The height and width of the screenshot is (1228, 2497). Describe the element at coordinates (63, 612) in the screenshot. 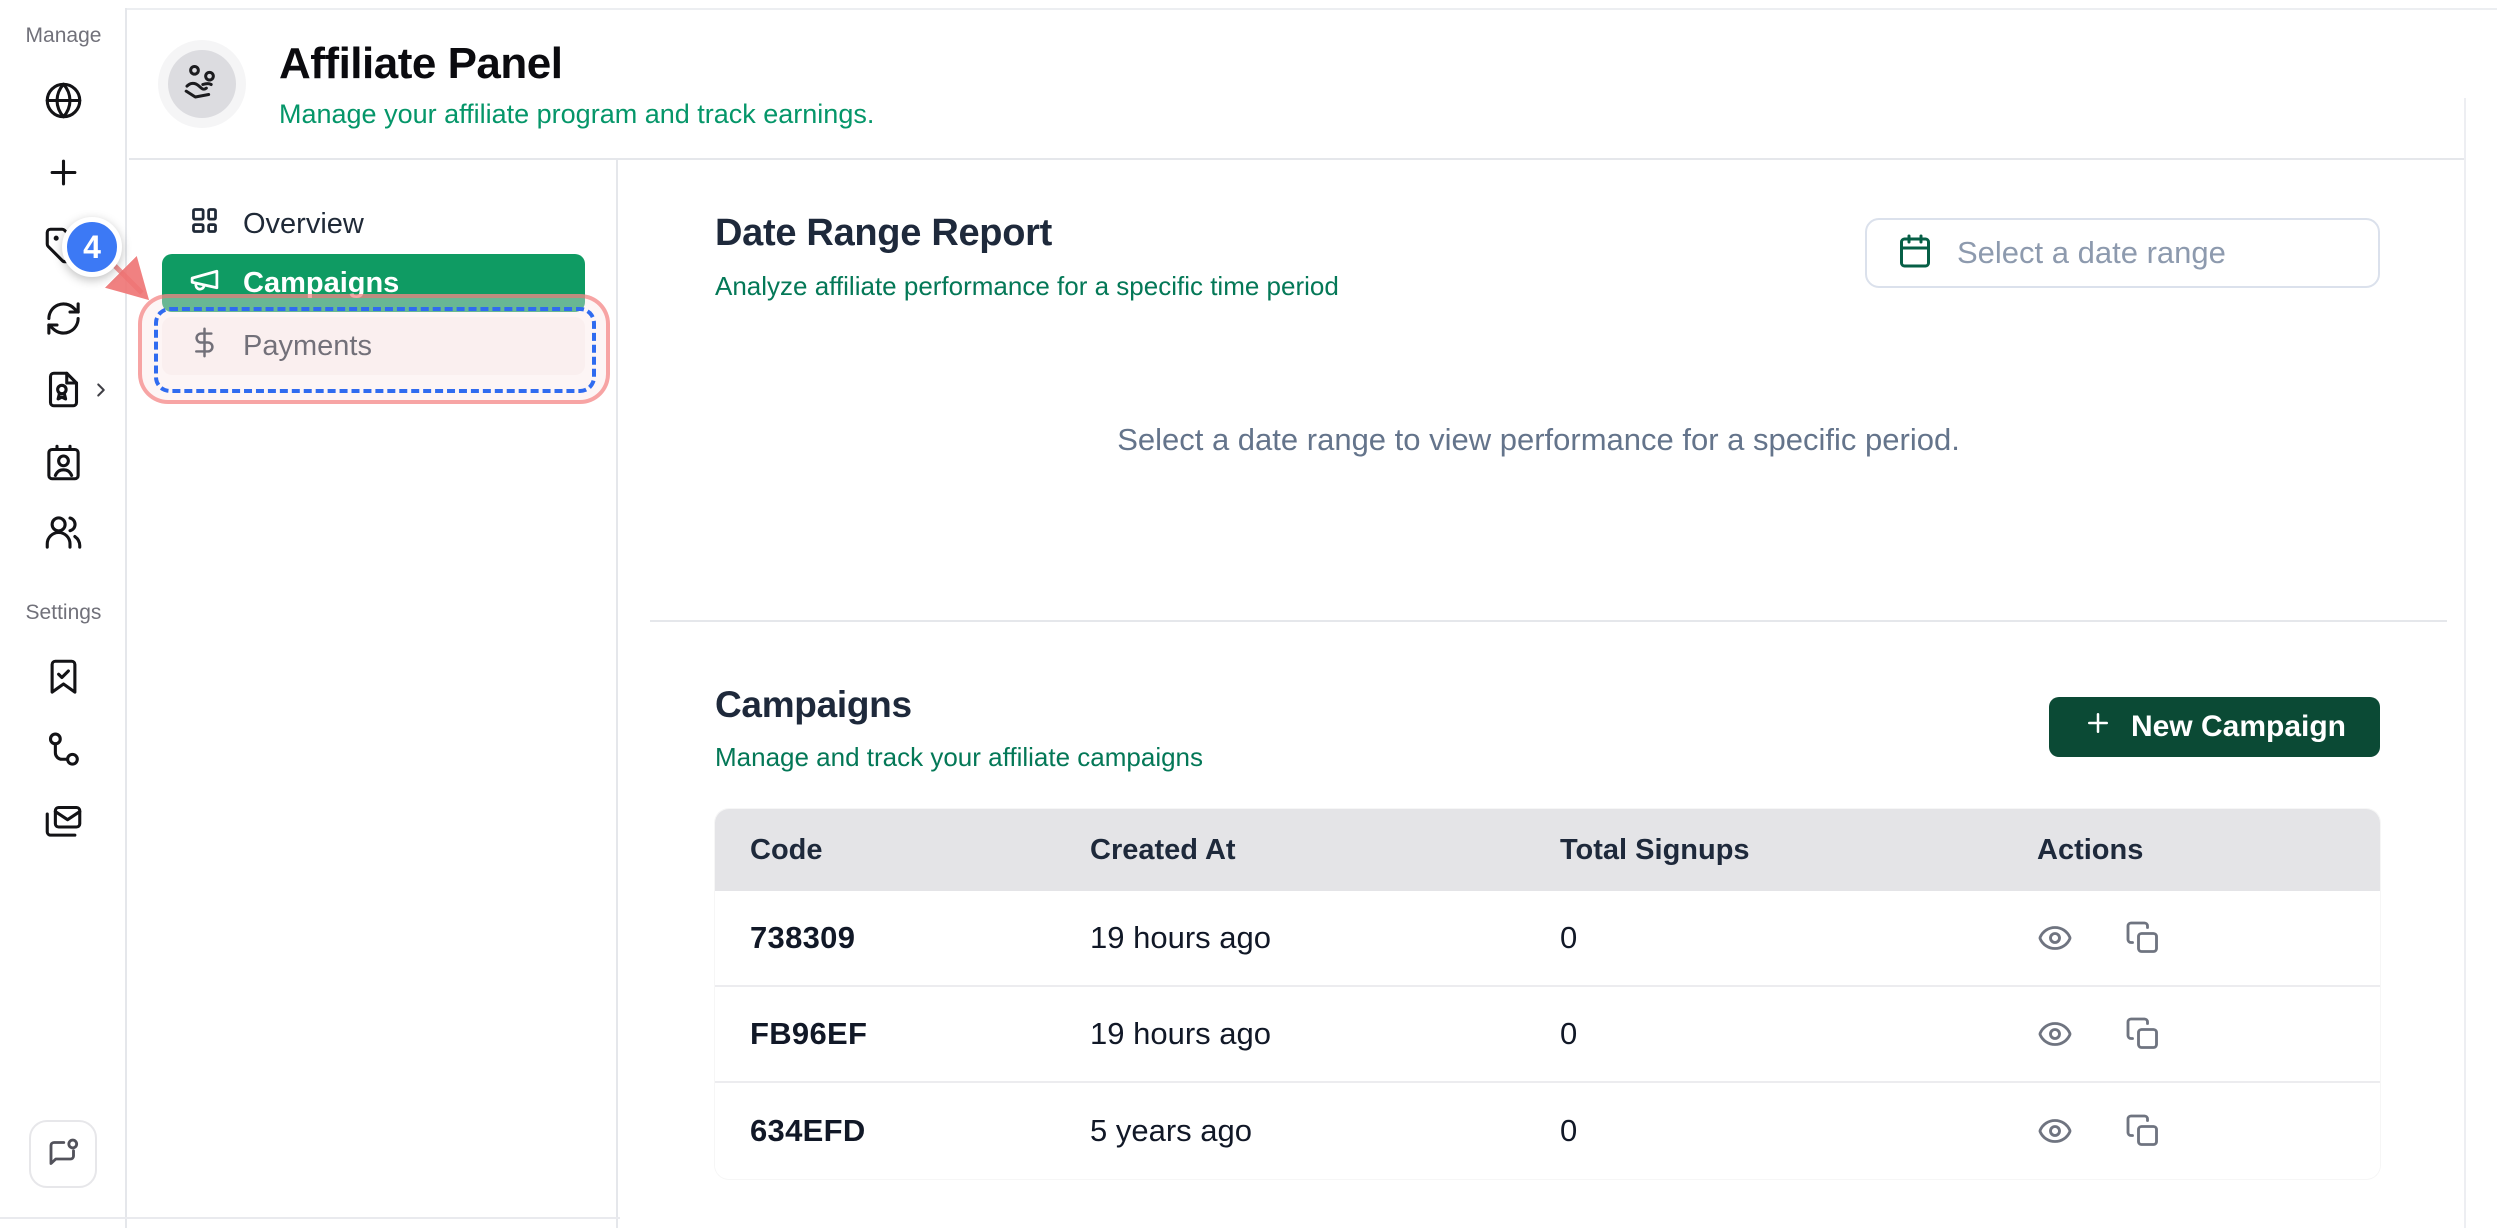

I see `settings-section-label: Settings` at that location.